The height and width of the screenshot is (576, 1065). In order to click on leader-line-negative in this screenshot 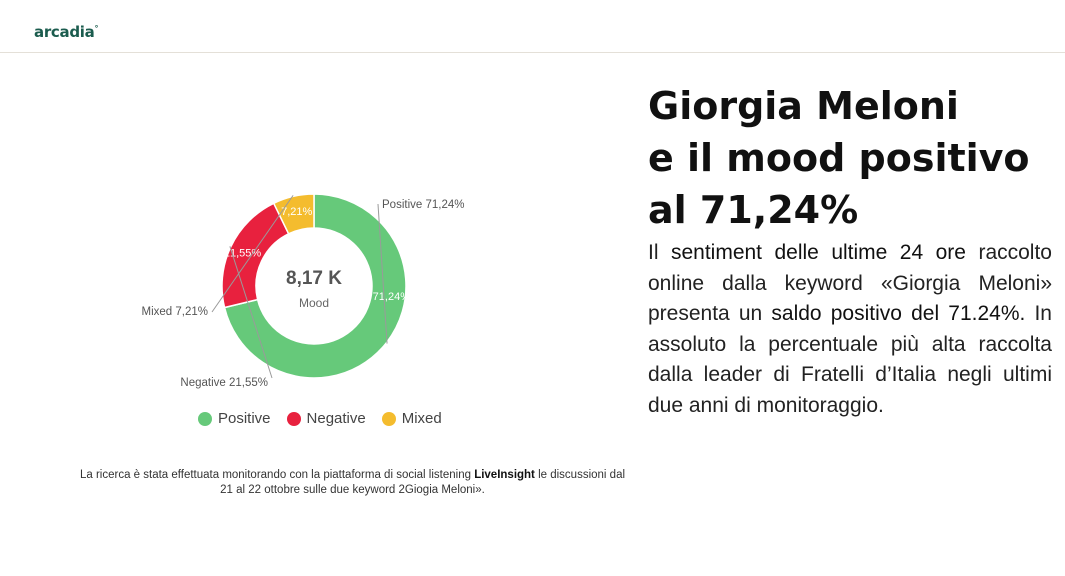, I will do `click(251, 312)`.